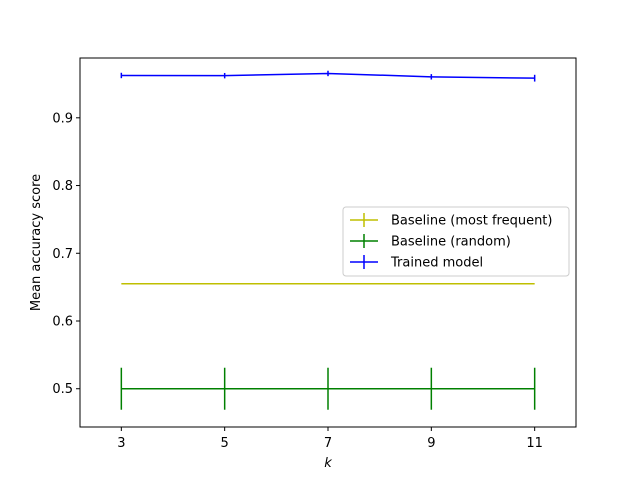 This screenshot has width=640, height=480. I want to click on legend-label: Trained model, so click(436, 263).